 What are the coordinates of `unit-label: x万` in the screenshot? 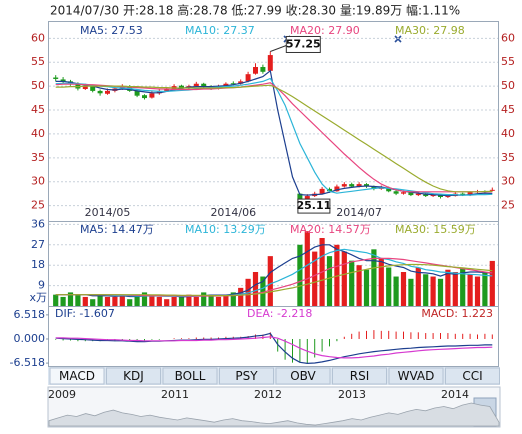 It's located at (38, 297).